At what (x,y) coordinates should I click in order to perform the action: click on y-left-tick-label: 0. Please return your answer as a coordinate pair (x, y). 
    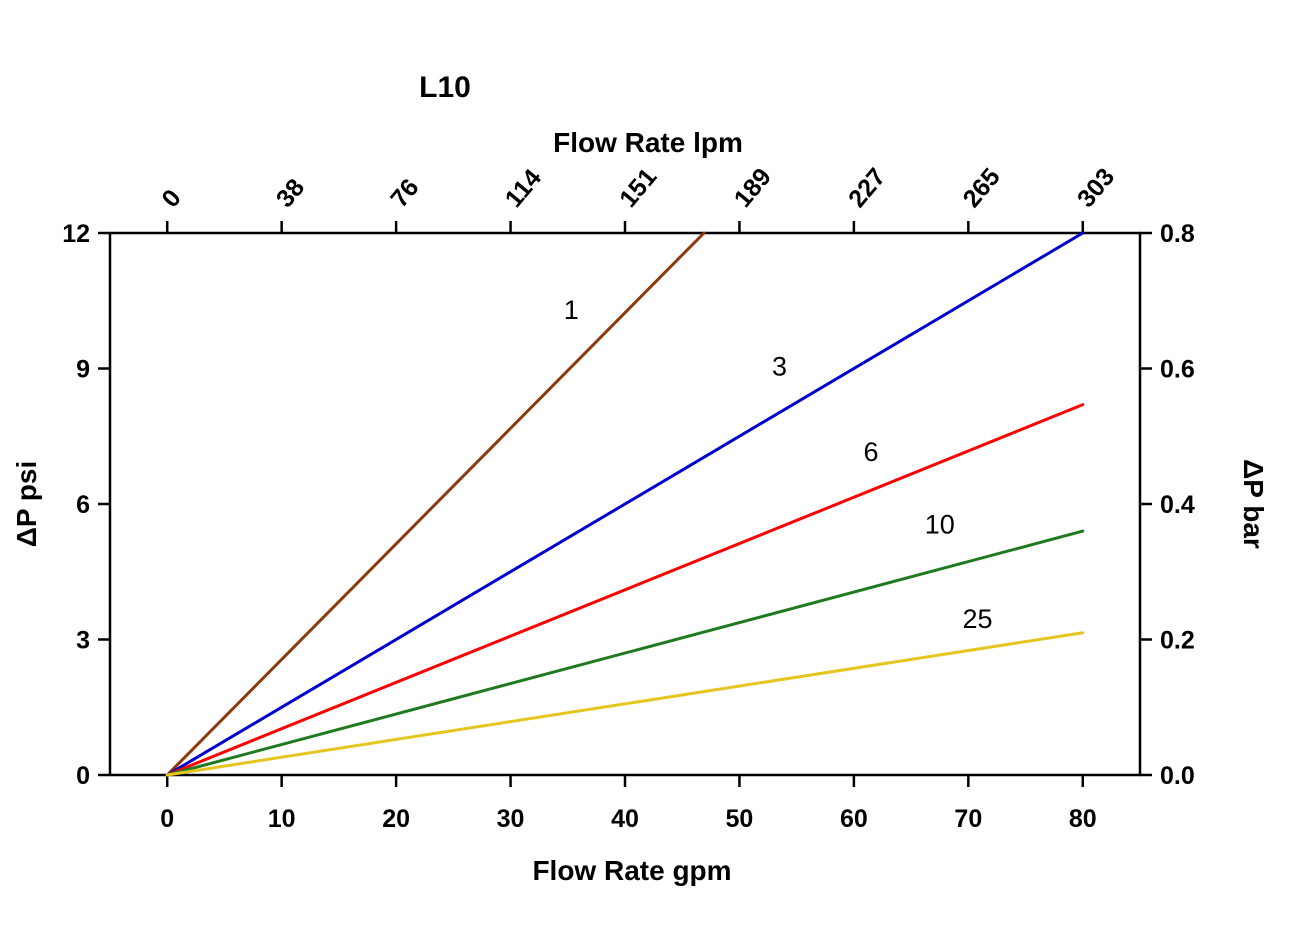
    Looking at the image, I should click on (83, 776).